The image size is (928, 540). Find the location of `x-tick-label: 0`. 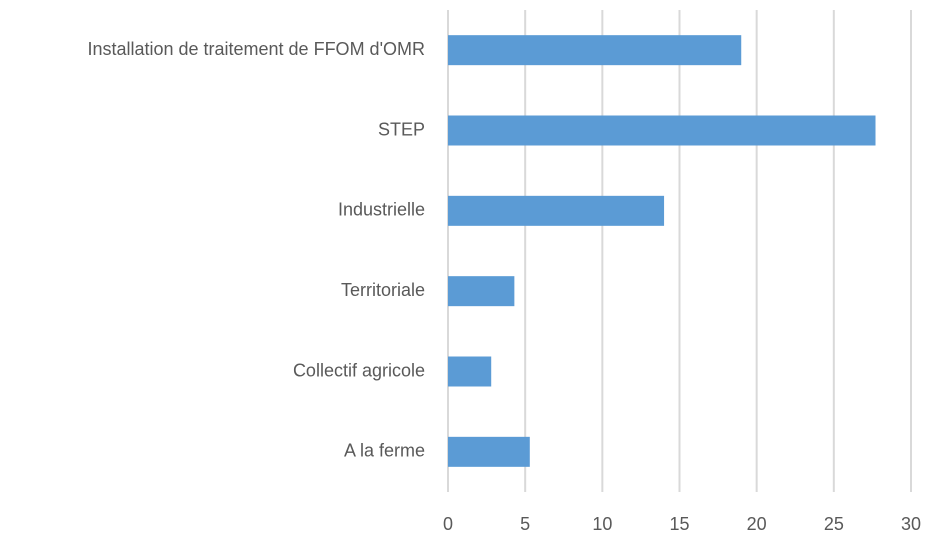

x-tick-label: 0 is located at coordinates (448, 524).